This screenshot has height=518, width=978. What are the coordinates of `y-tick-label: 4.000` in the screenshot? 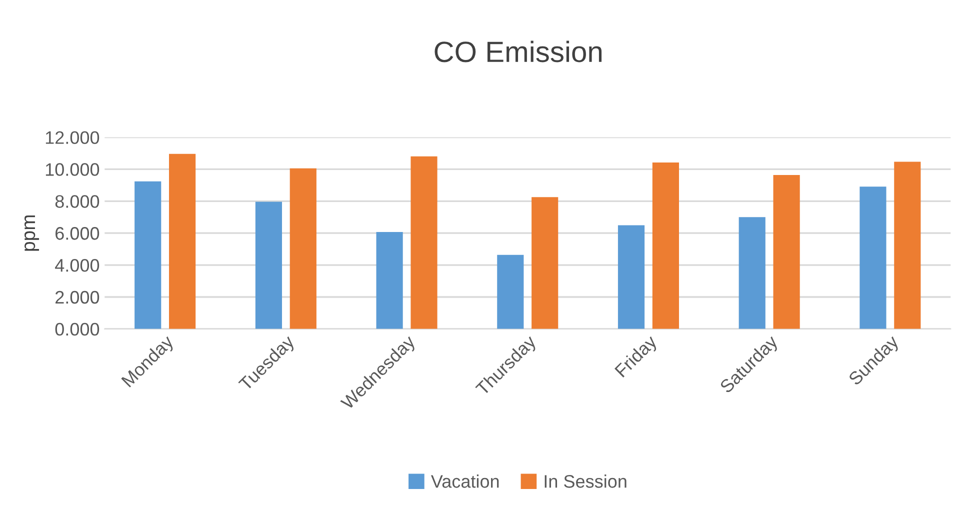 It's located at (77, 265).